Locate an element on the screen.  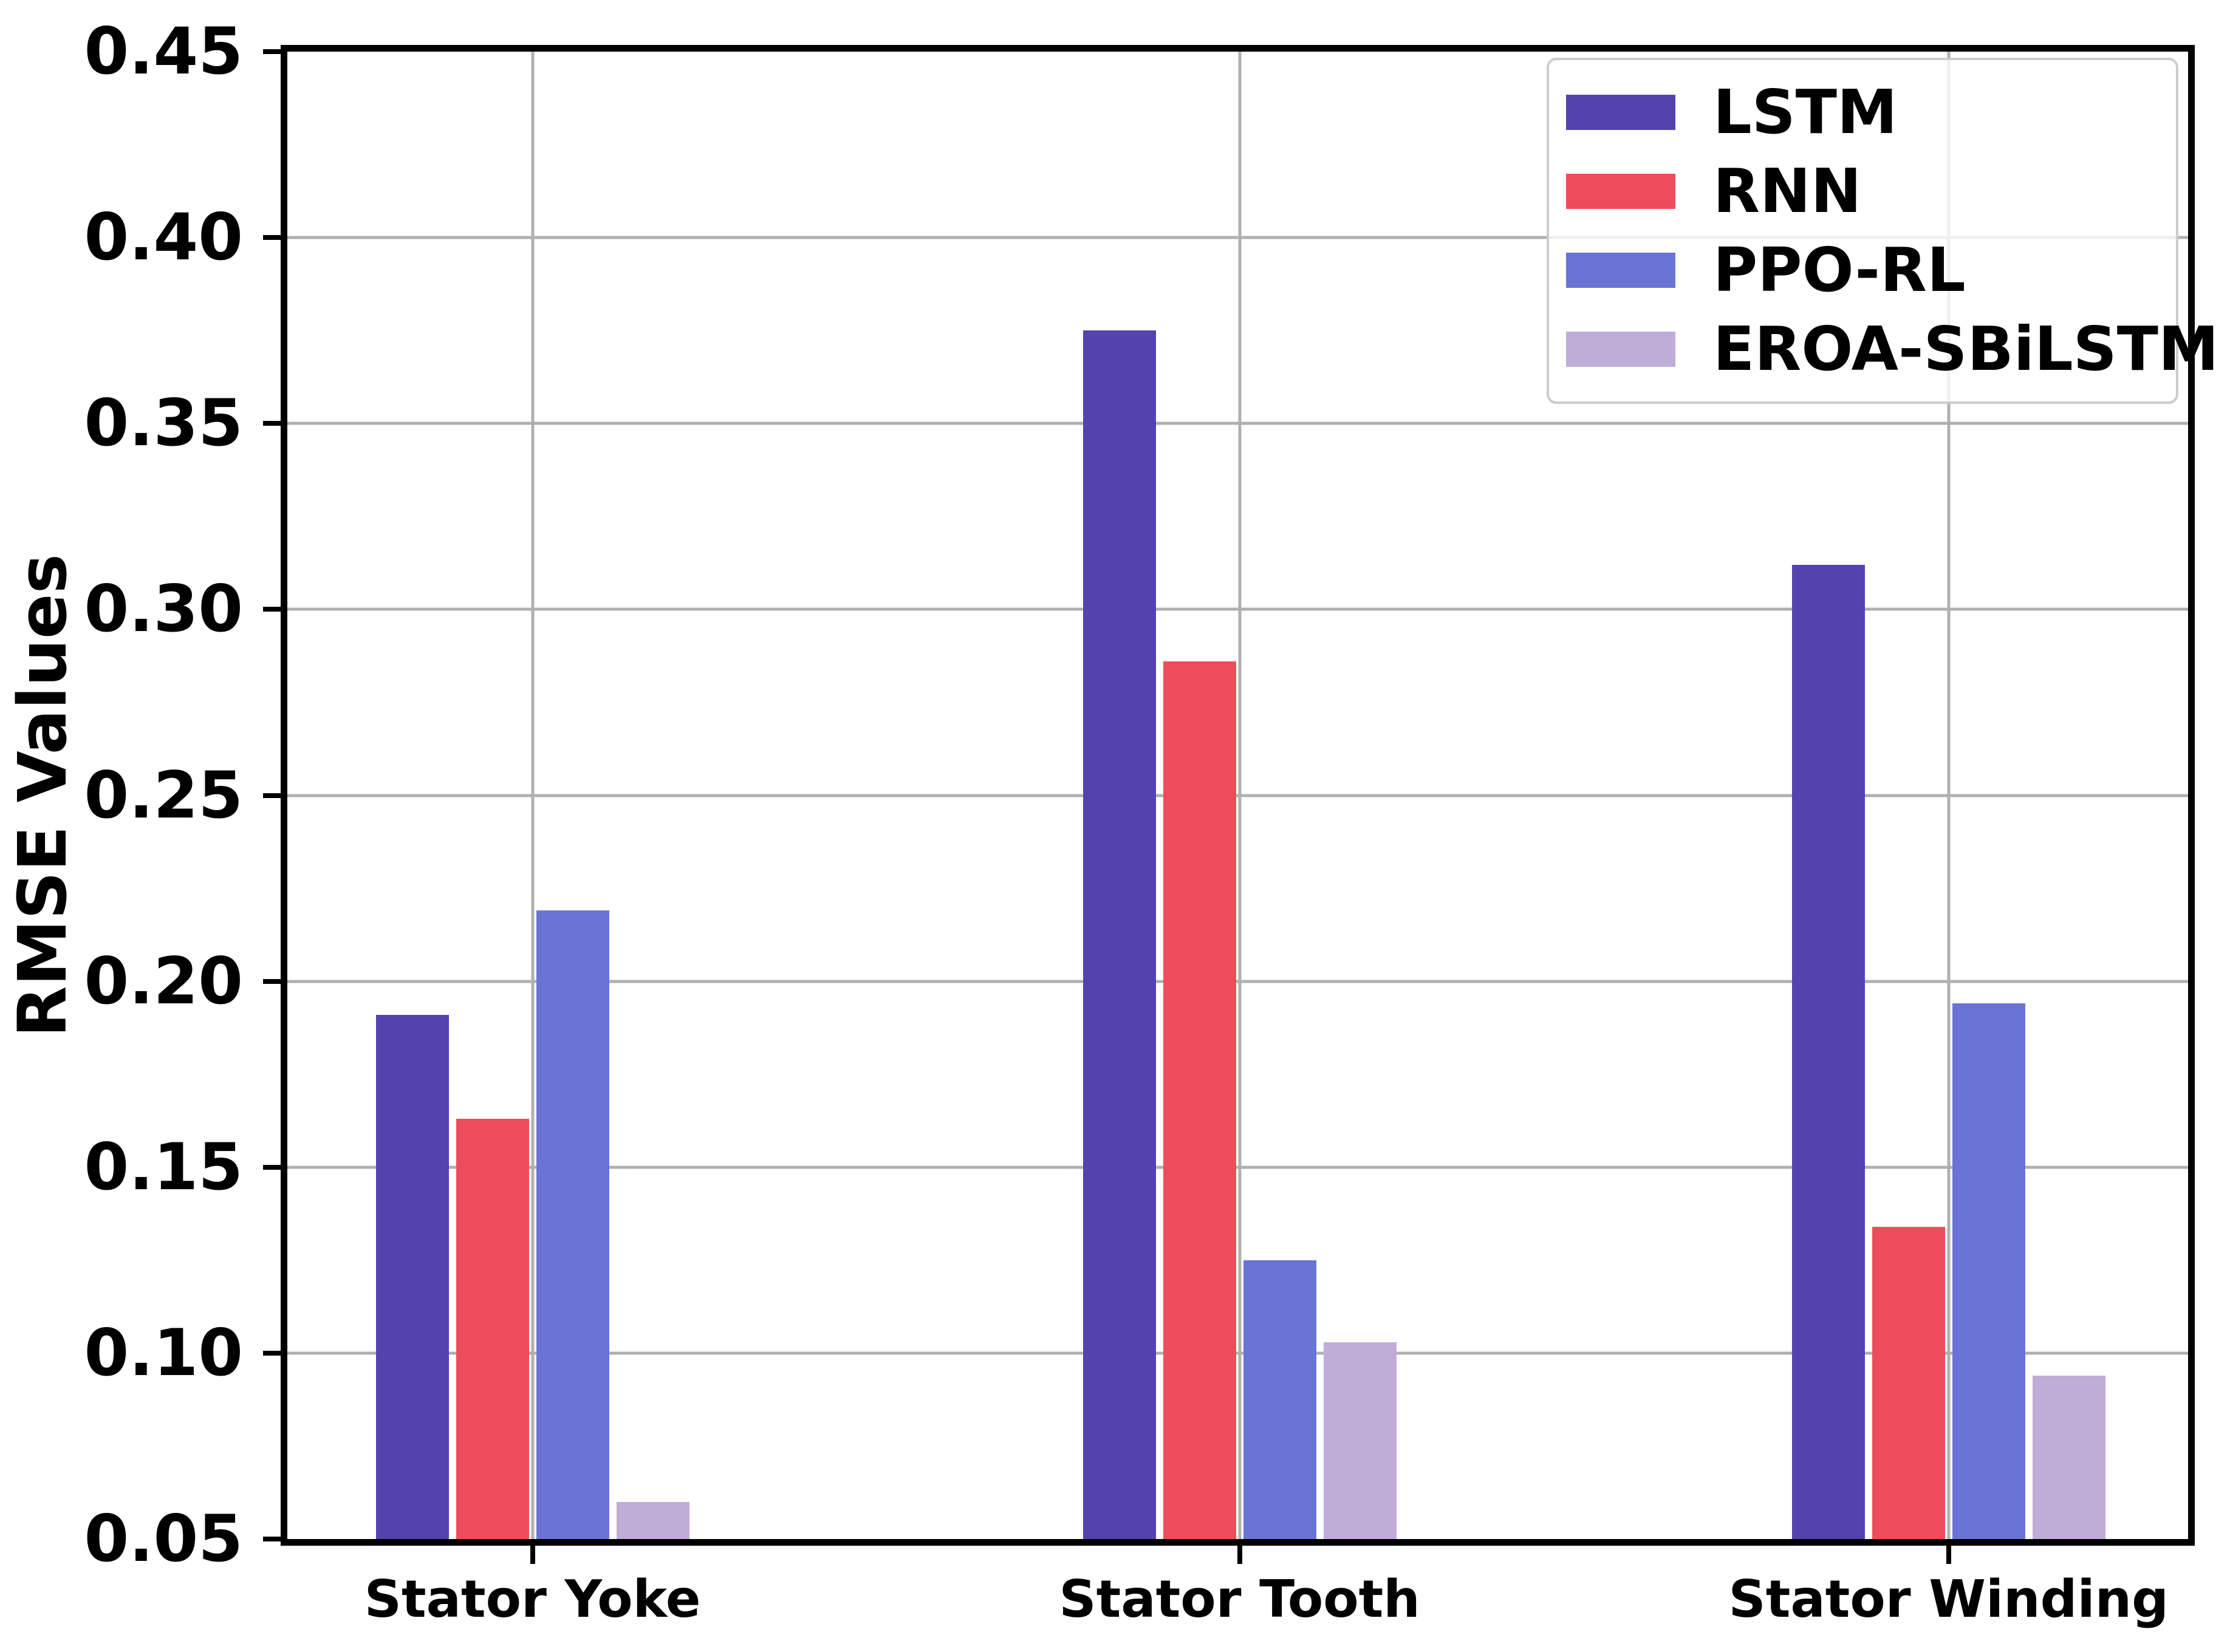
gridline-v-stator-yoke is located at coordinates (533, 795).